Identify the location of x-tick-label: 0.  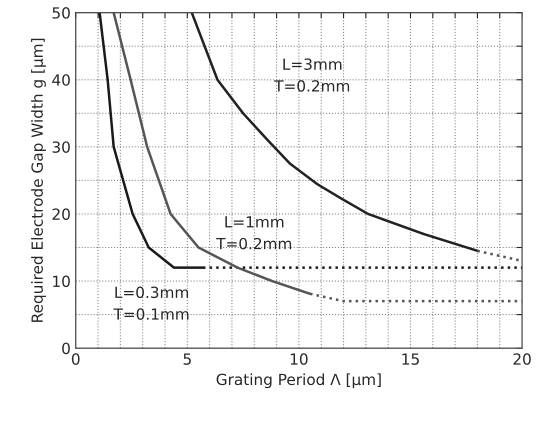
(76, 359).